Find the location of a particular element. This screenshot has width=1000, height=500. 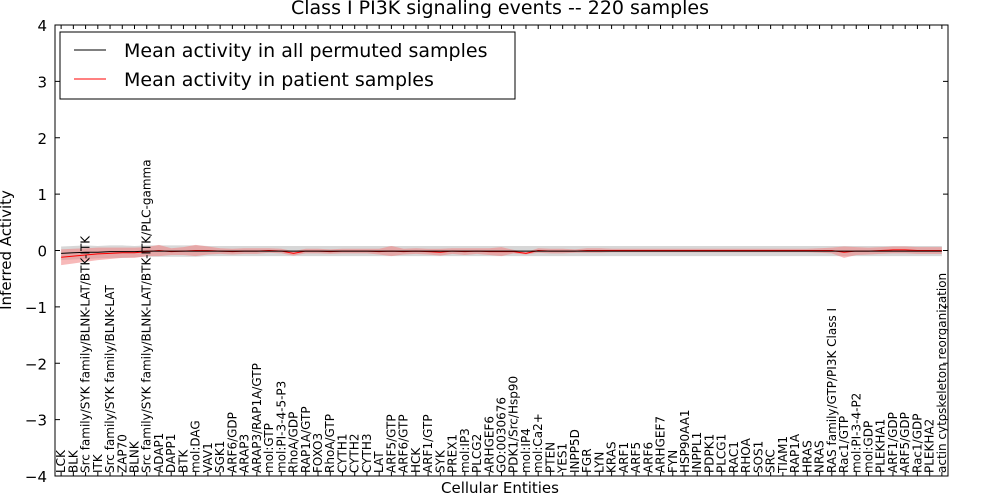

x-tick-label: mol:DAG is located at coordinates (196, 446).